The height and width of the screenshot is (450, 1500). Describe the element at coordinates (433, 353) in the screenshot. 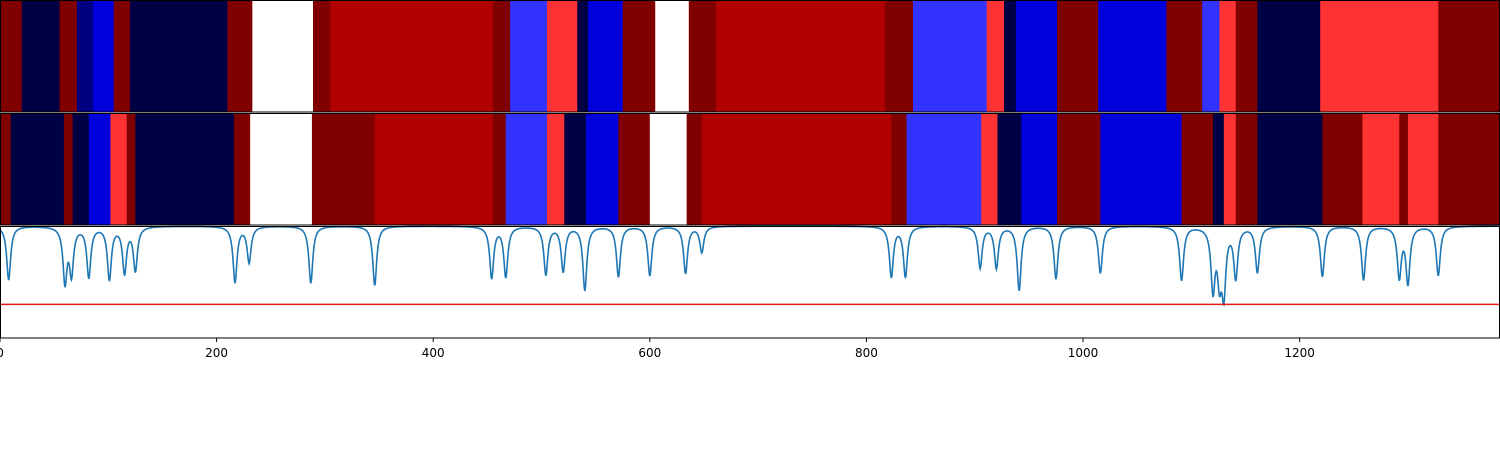

I see `x-tick-label: 400` at that location.